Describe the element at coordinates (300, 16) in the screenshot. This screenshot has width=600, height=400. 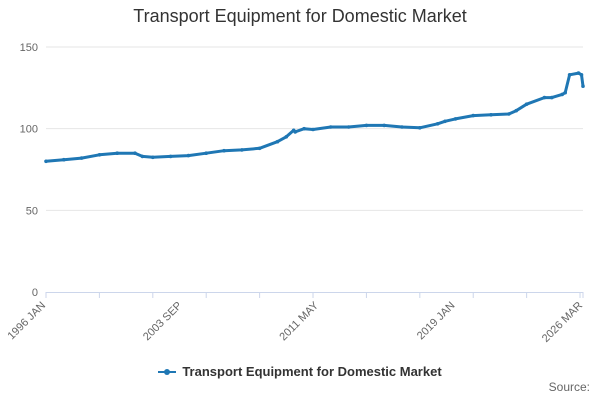
I see `chart-title: Transport Equipment for Domestic Market` at that location.